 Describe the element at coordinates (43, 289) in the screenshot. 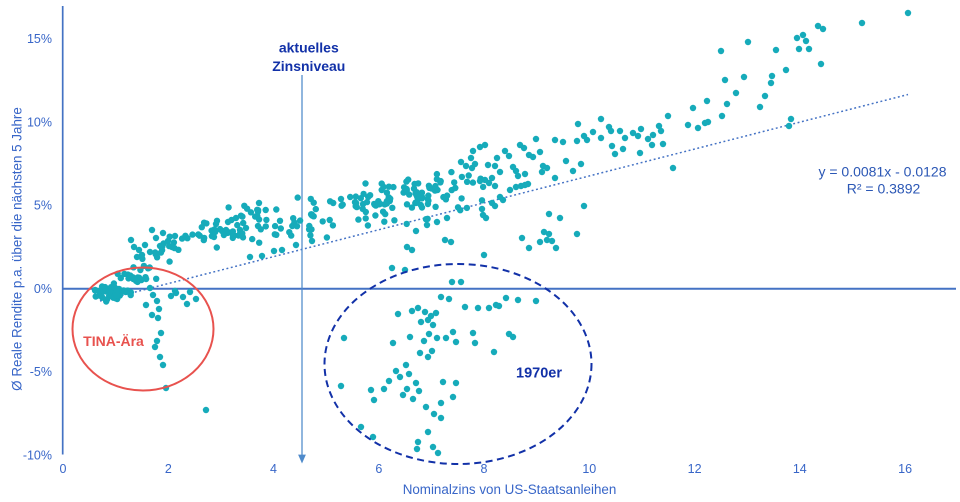

I see `svg-text: 0%` at that location.